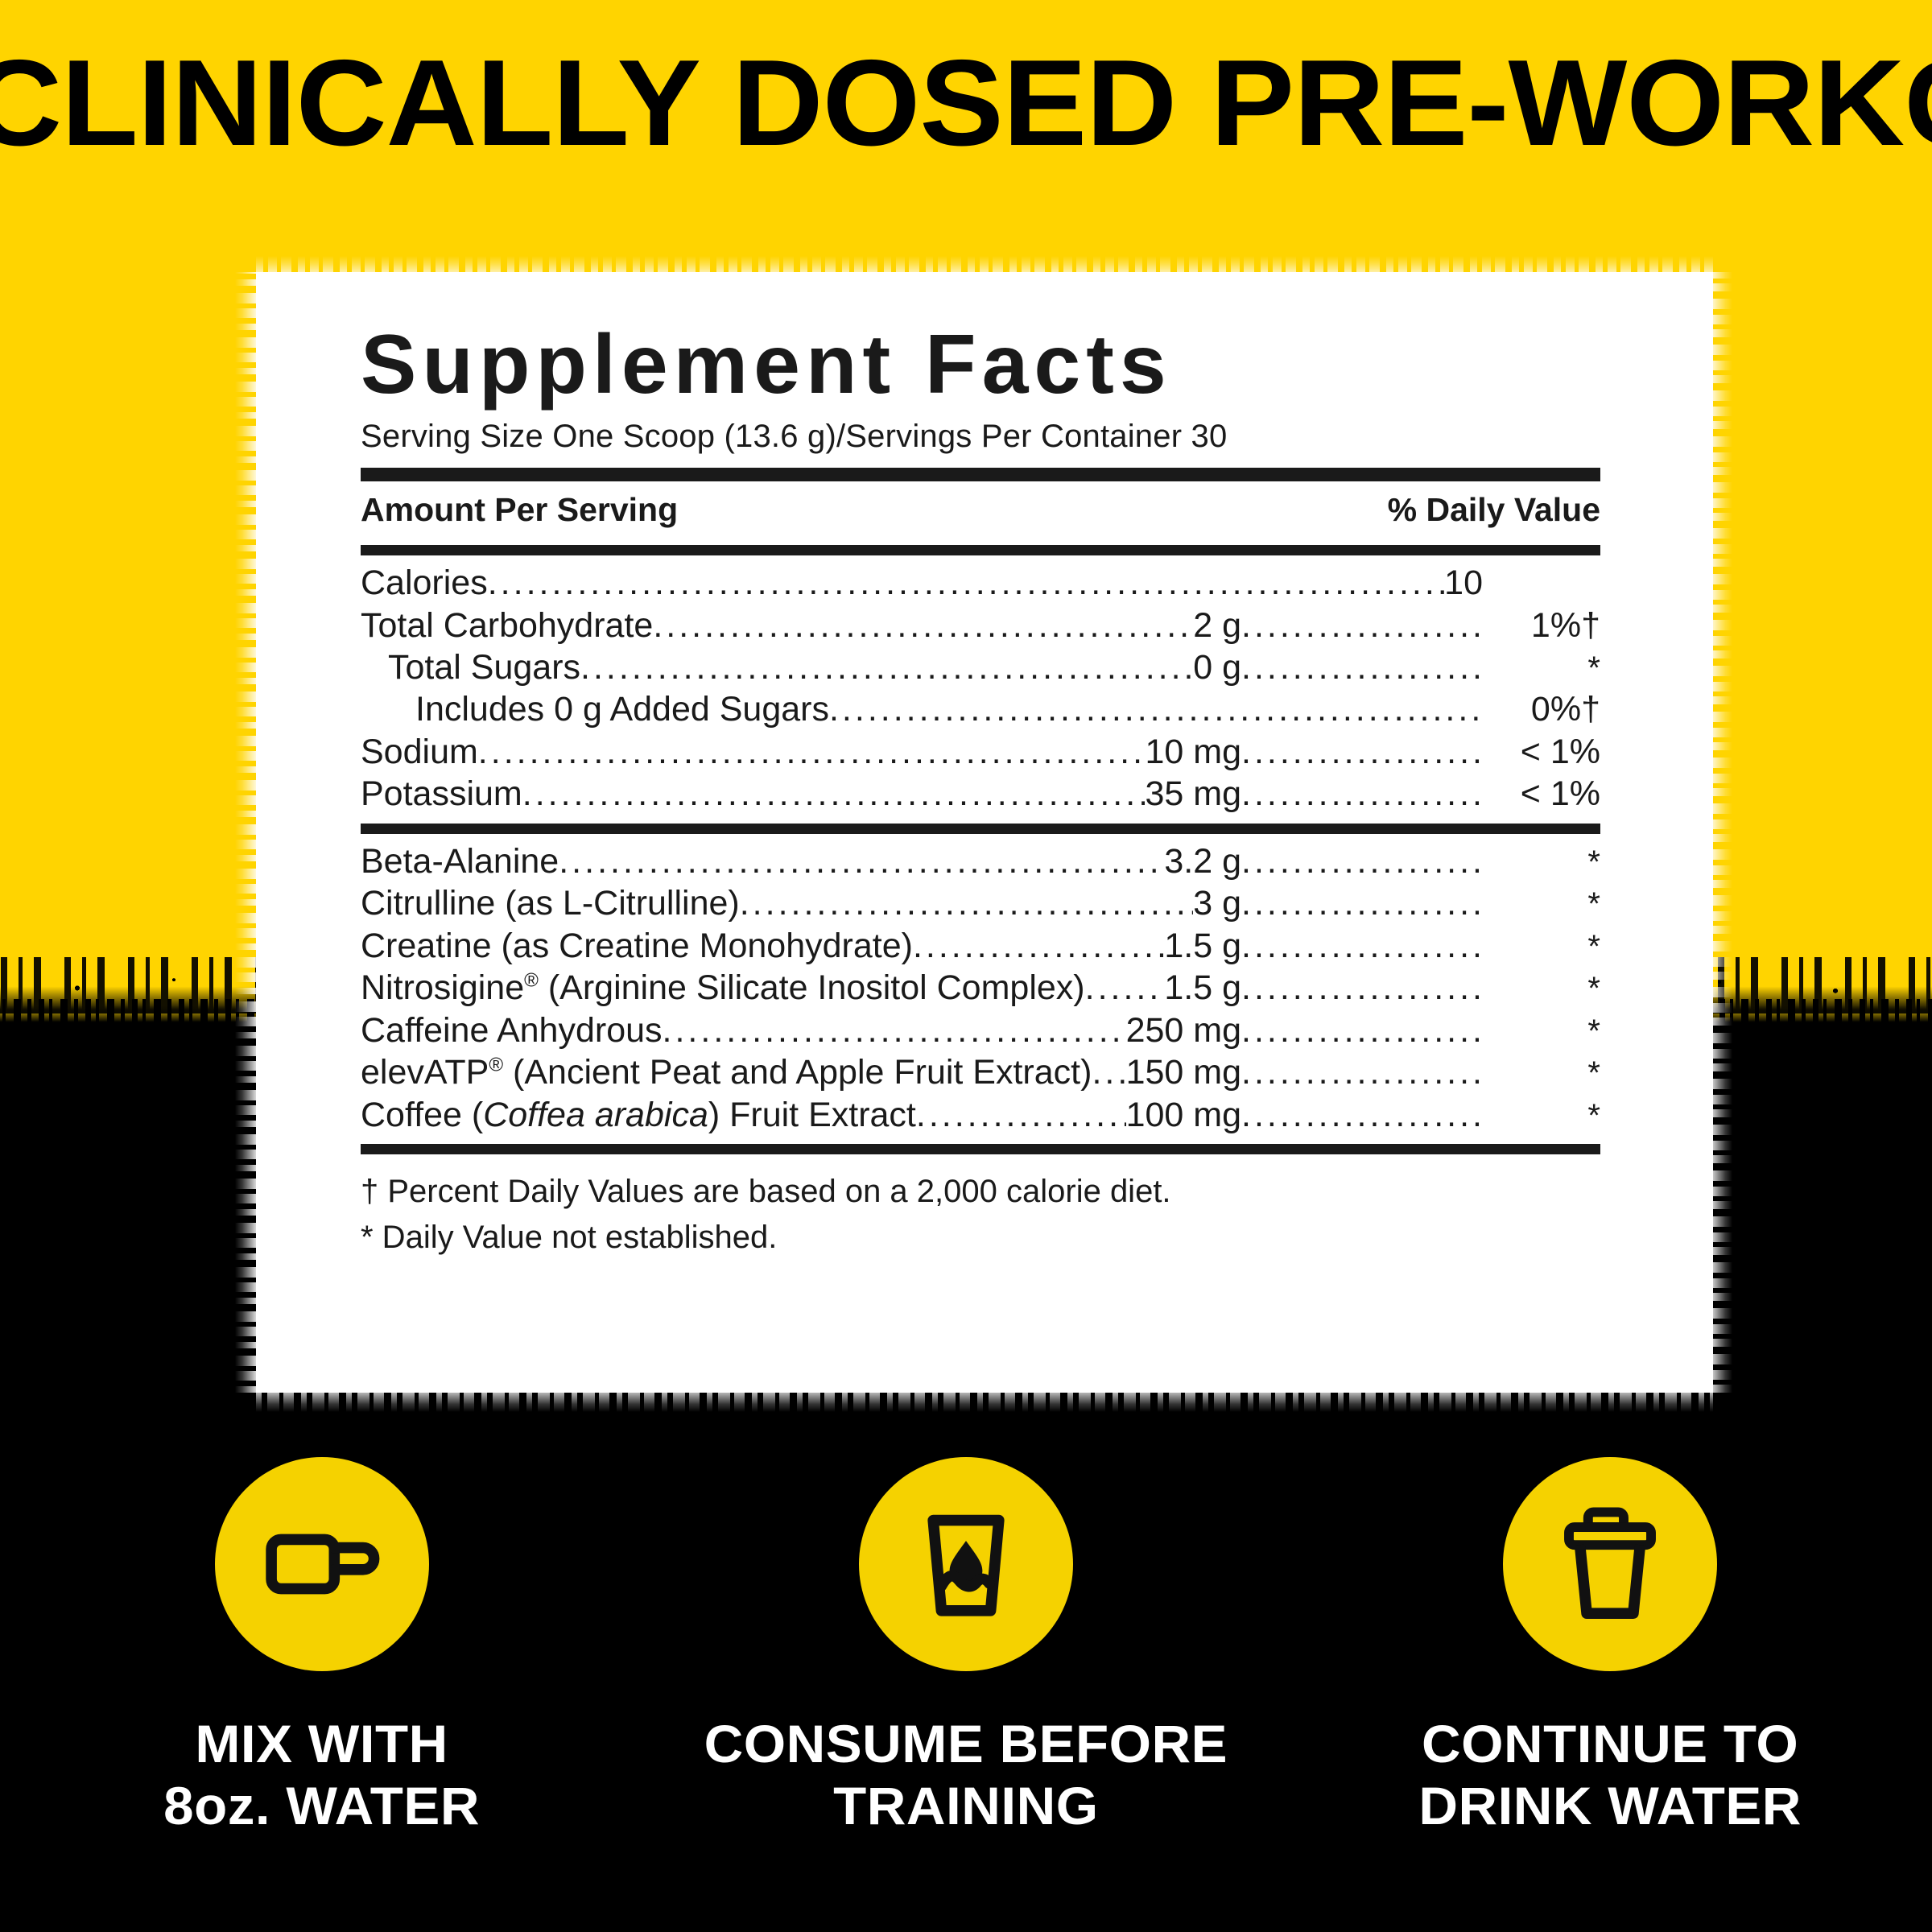 The width and height of the screenshot is (1932, 1932). What do you see at coordinates (569, 1237) in the screenshot?
I see `footnote-line: * Daily Value not established.` at bounding box center [569, 1237].